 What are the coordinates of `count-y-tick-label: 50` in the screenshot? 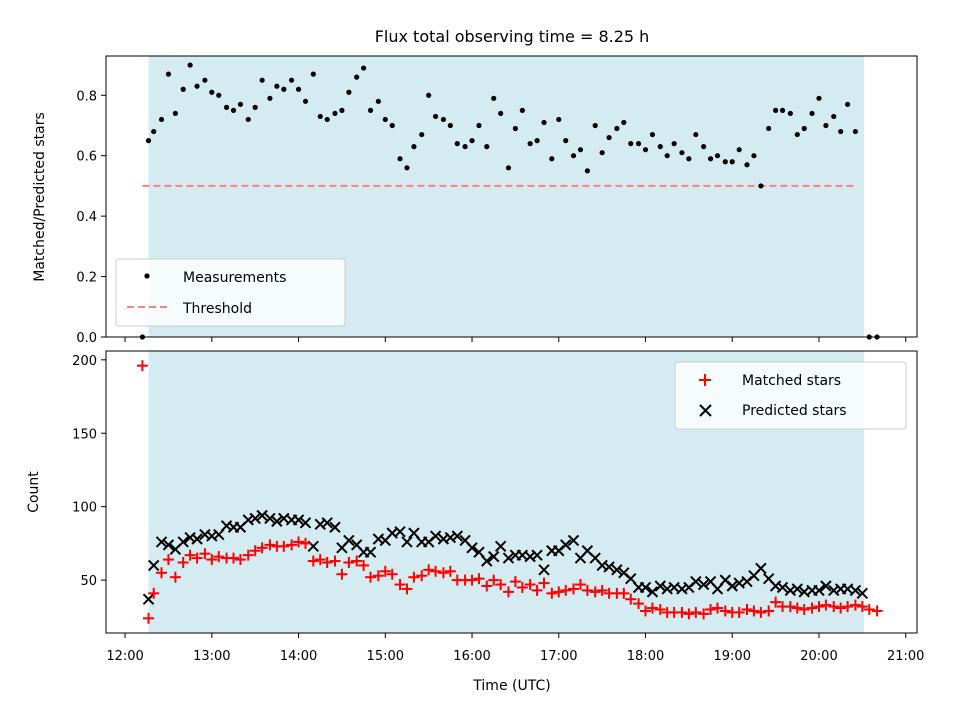 It's located at (88, 581).